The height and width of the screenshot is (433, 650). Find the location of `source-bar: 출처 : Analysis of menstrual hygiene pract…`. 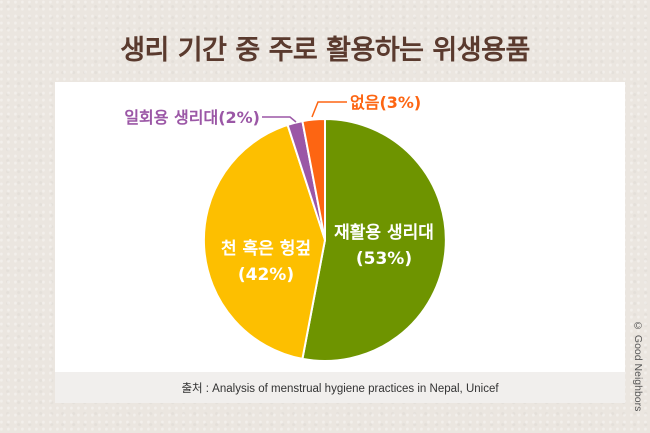

source-bar: 출처 : Analysis of menstrual hygiene pract… is located at coordinates (340, 387).